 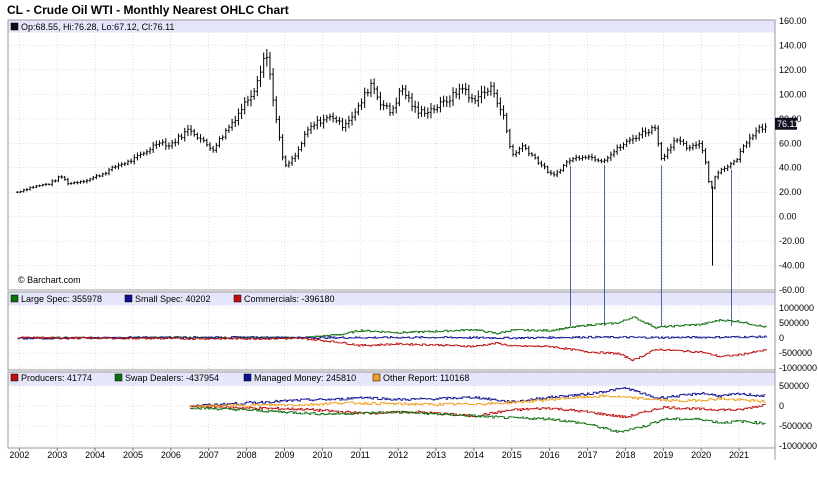 I want to click on cot1-legend-text: Small Spec: 40202, so click(x=173, y=299).